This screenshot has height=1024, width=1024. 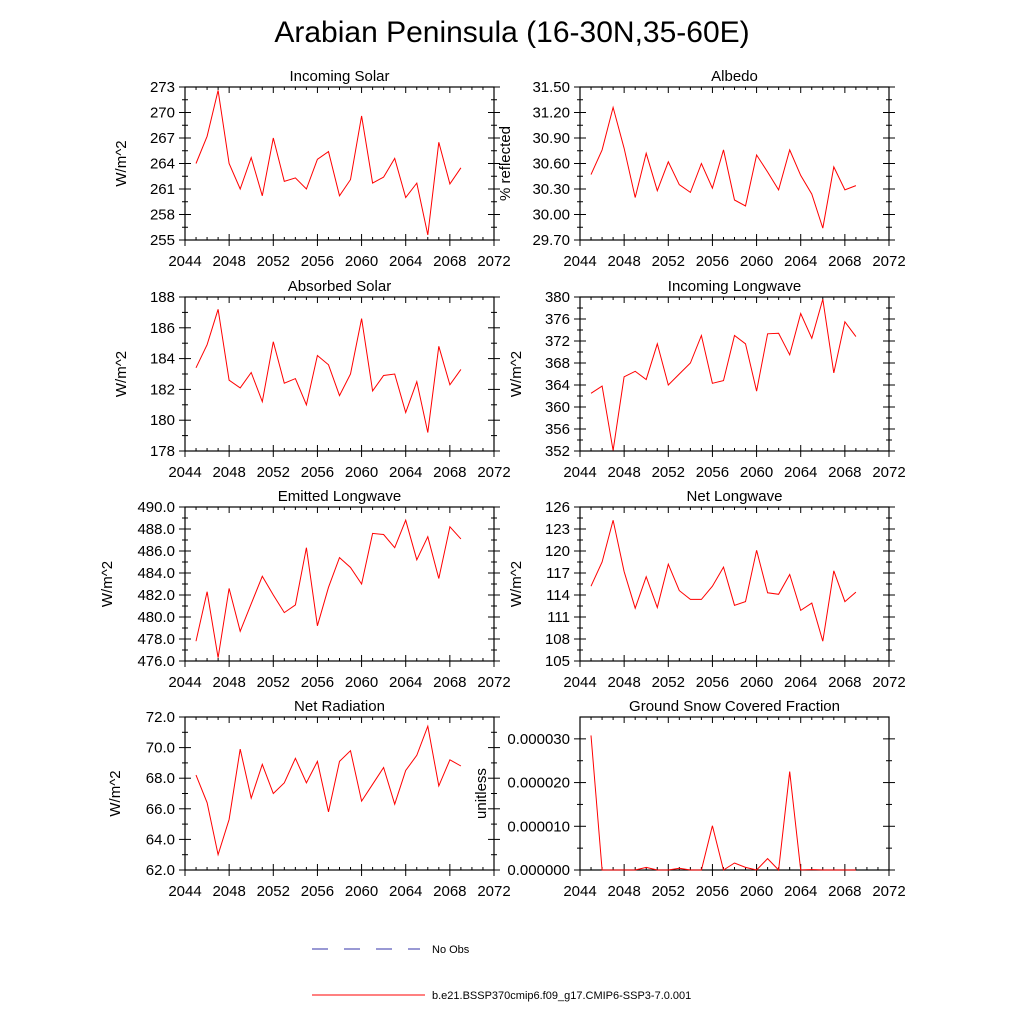 What do you see at coordinates (162, 451) in the screenshot?
I see `y-tick-label: 178` at bounding box center [162, 451].